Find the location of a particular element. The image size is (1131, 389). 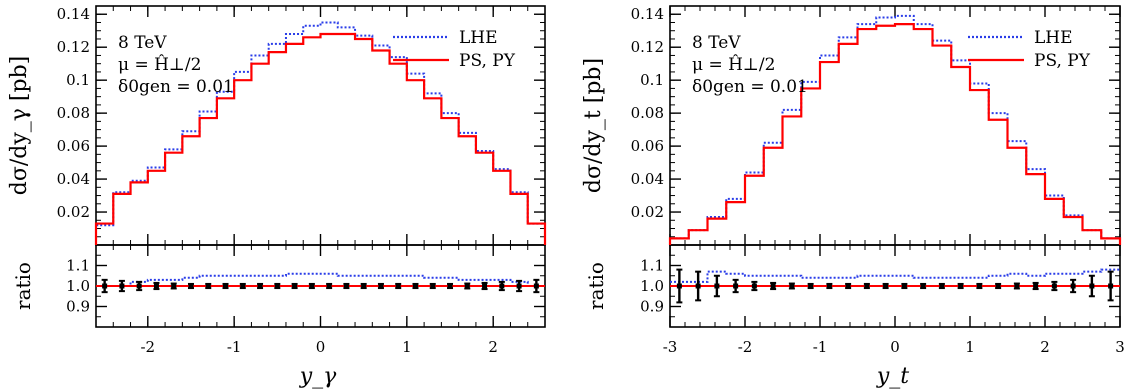

x-axis-title: y_γ is located at coordinates (318, 376).